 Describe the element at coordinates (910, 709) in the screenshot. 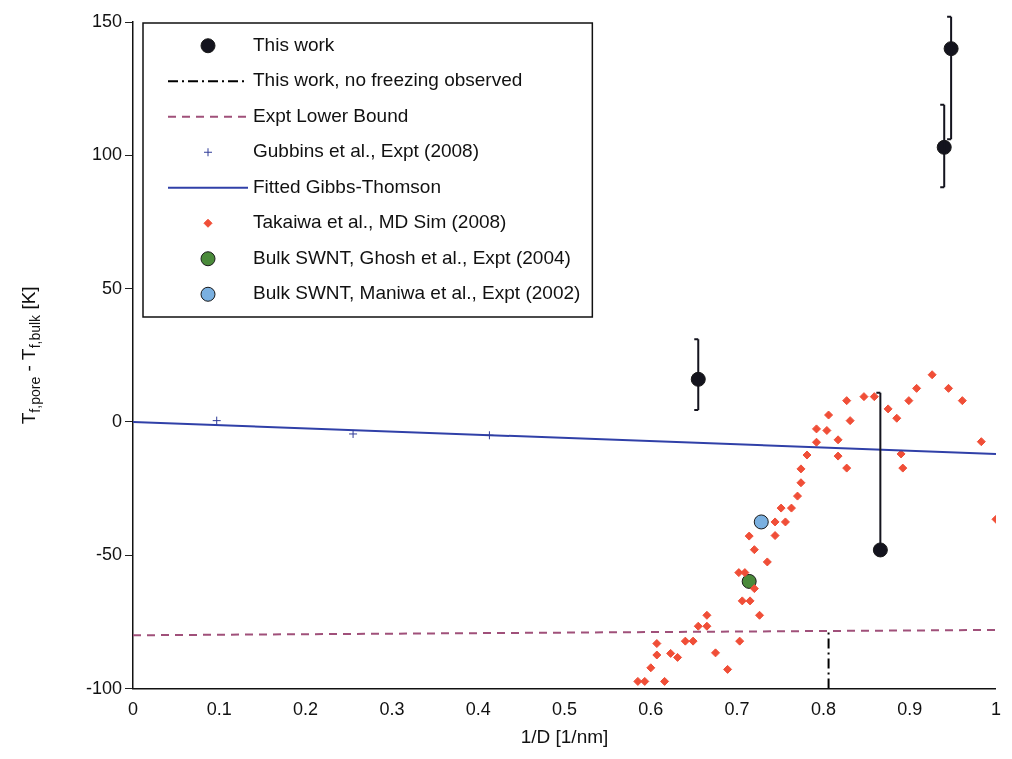

I see `x-tick-label: 0.9` at that location.